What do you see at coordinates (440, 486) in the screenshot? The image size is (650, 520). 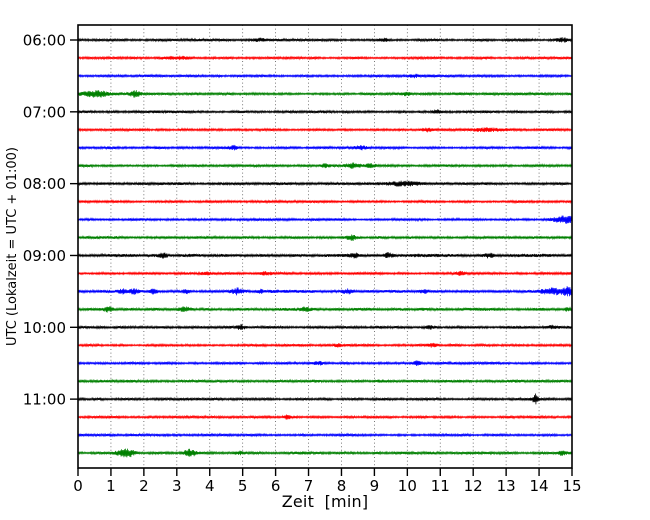 I see `x-tick-label: 11` at bounding box center [440, 486].